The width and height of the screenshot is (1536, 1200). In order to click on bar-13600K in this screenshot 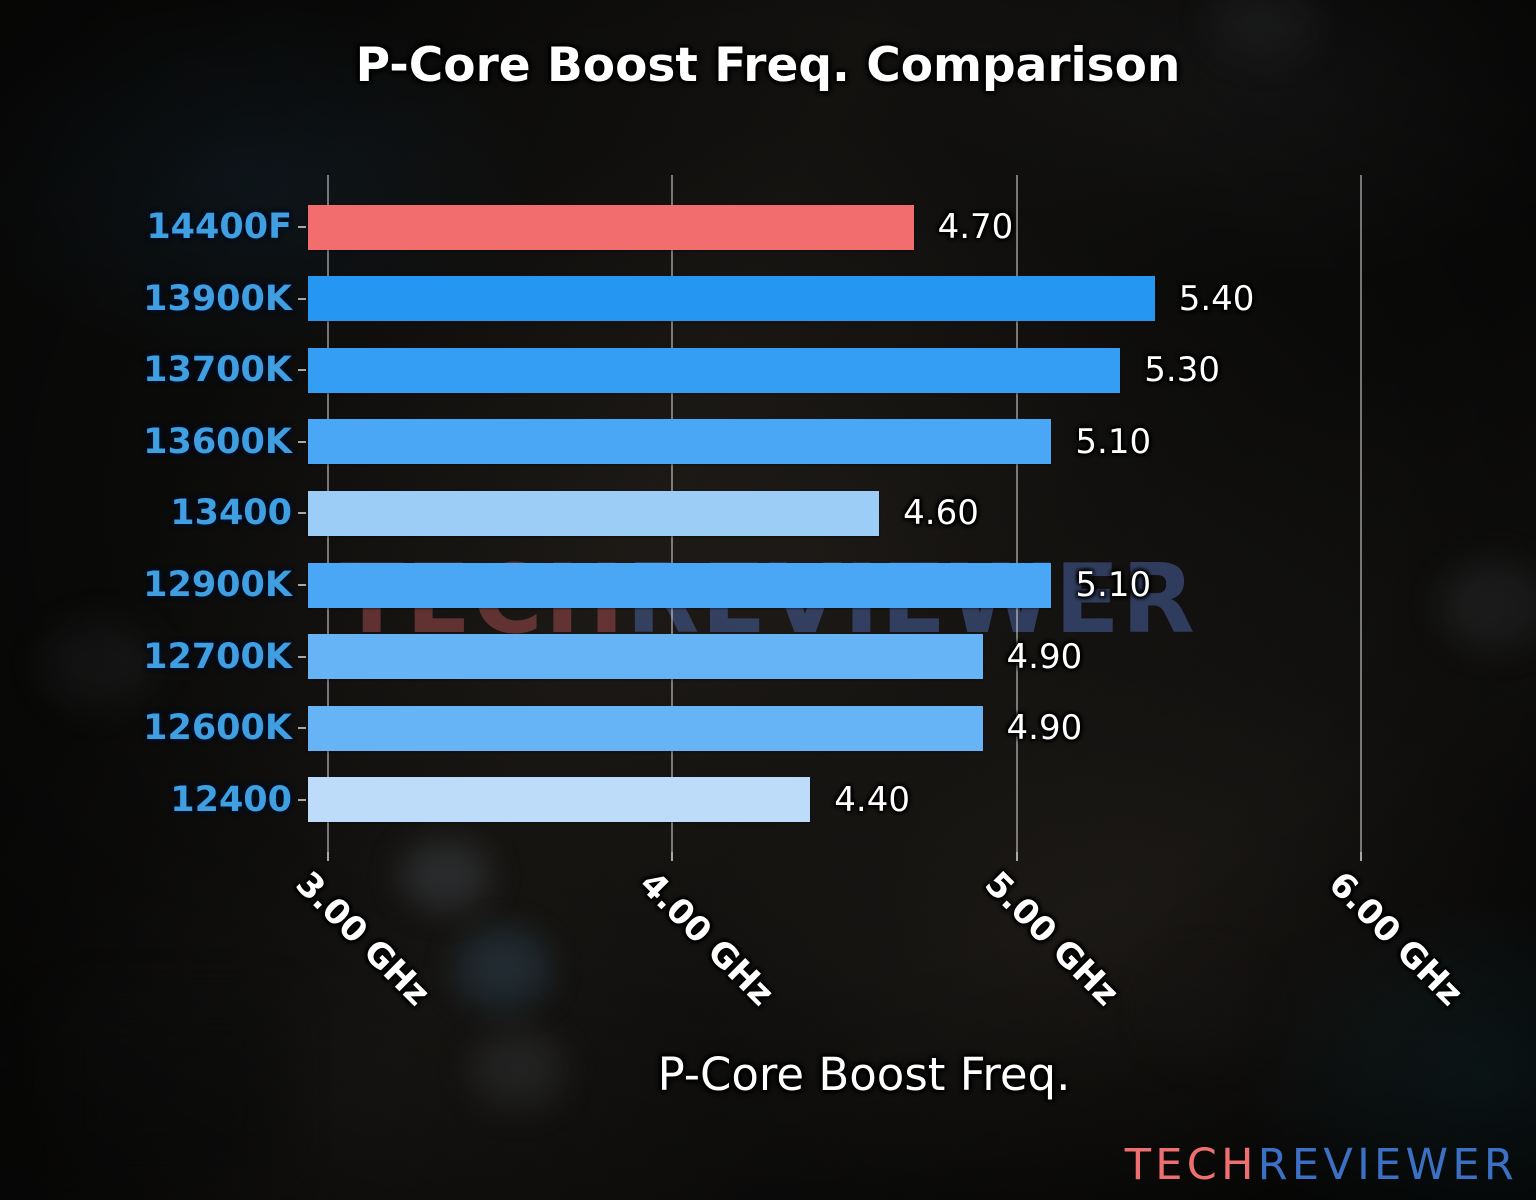, I will do `click(680, 442)`.